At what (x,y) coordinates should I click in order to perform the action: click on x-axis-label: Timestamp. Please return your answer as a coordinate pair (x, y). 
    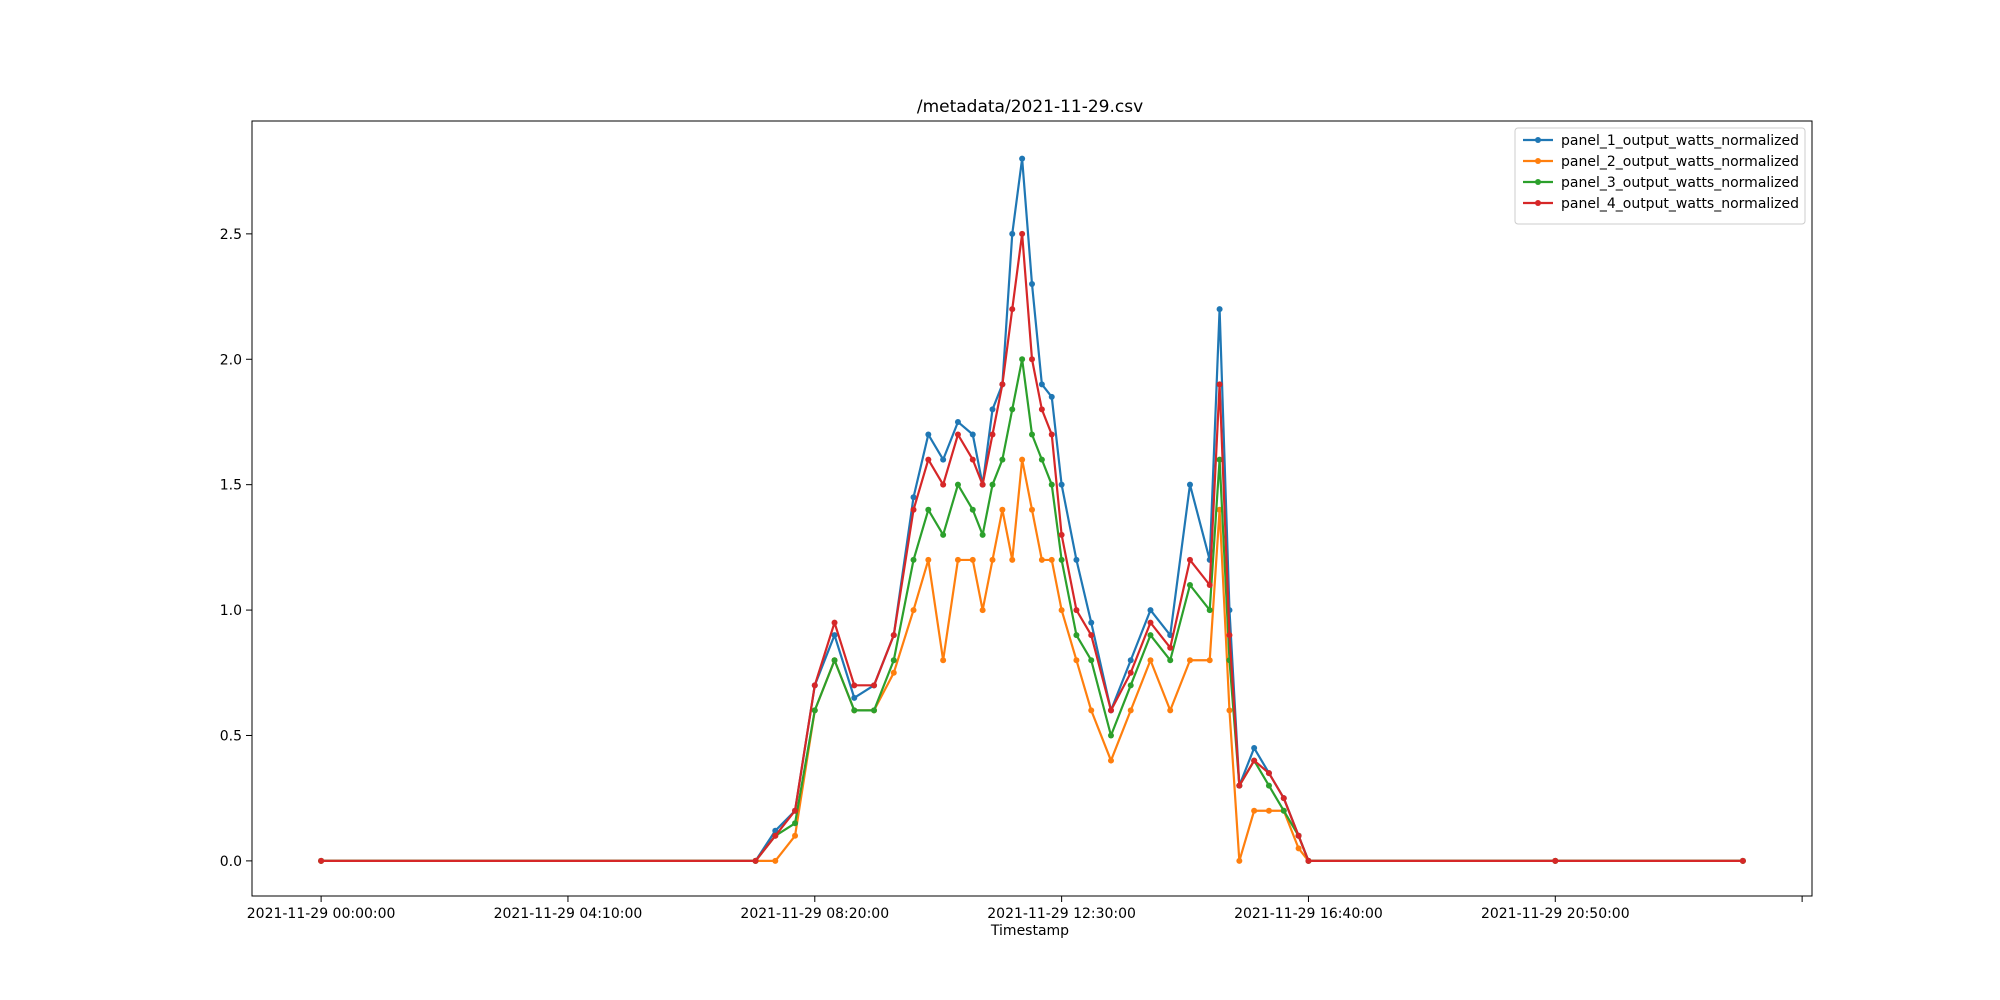
    Looking at the image, I should click on (1029, 931).